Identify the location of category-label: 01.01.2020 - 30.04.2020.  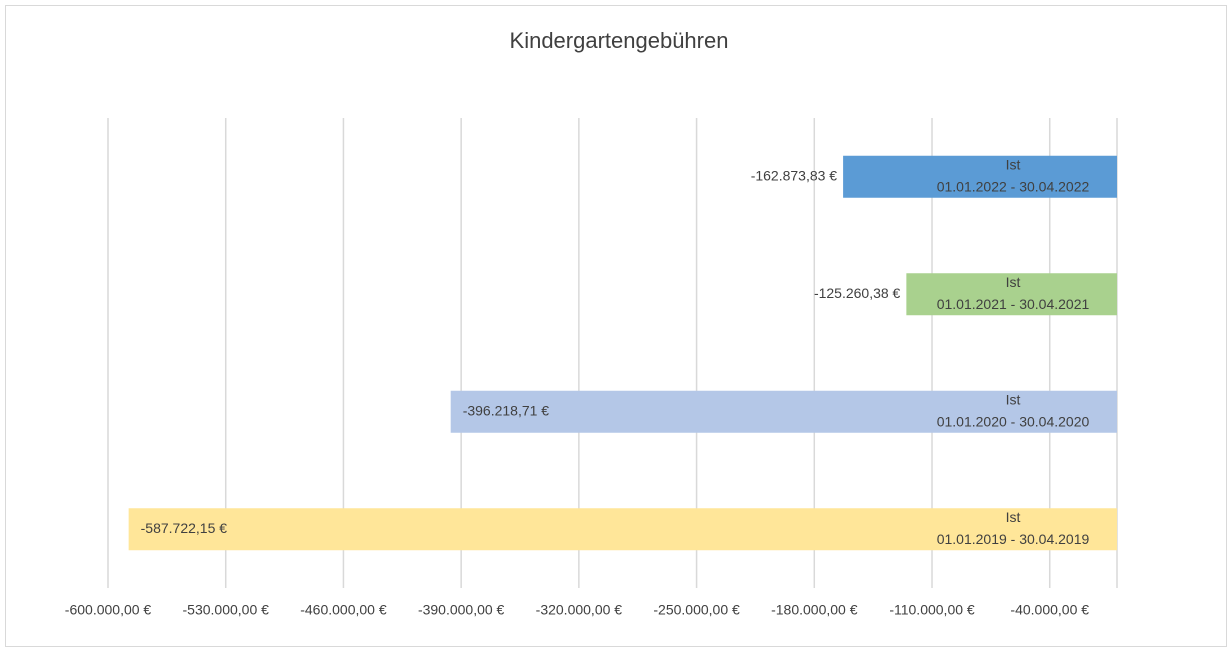
(1013, 421).